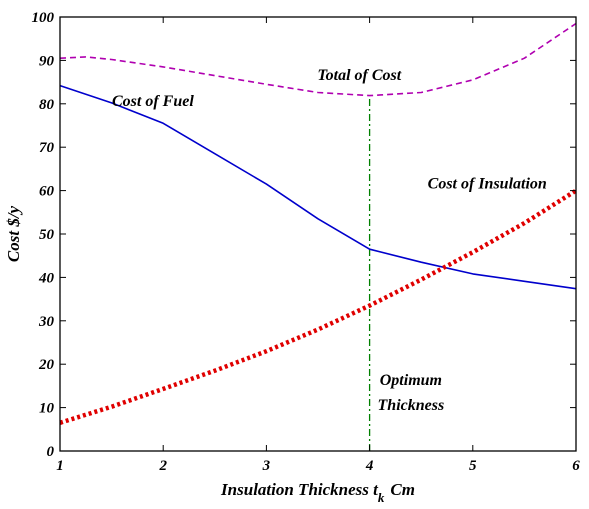 The width and height of the screenshot is (589, 509). Describe the element at coordinates (473, 466) in the screenshot. I see `x-tick-label: 5` at that location.